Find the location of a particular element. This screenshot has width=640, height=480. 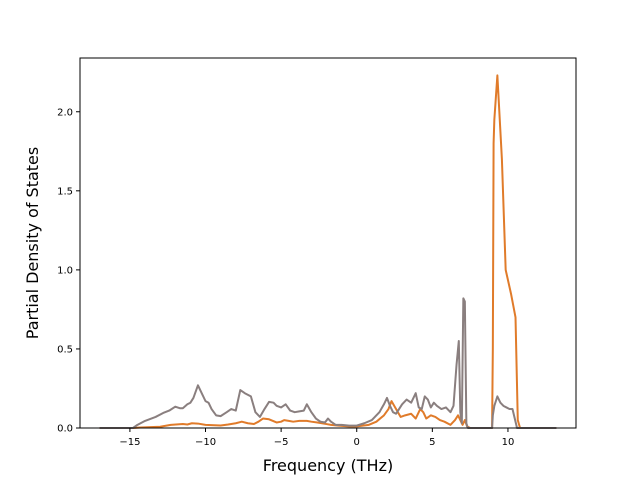

x-tick-label: 0 is located at coordinates (357, 442).